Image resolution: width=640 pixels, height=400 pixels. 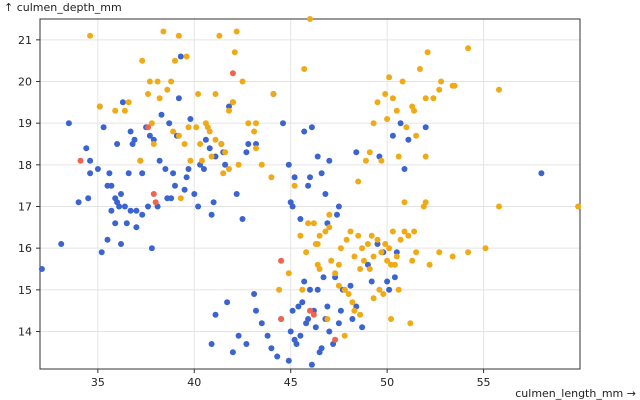 What do you see at coordinates (25, 82) in the screenshot?
I see `y-tick-label: 20` at bounding box center [25, 82].